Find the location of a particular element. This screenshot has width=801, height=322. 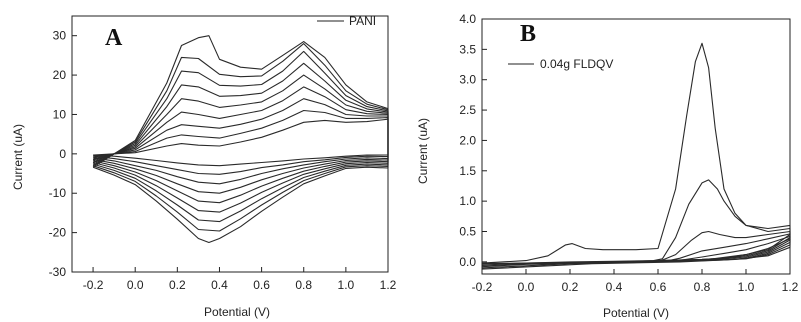

panel-b-y-tick-label: 0.0 is located at coordinates (467, 262).